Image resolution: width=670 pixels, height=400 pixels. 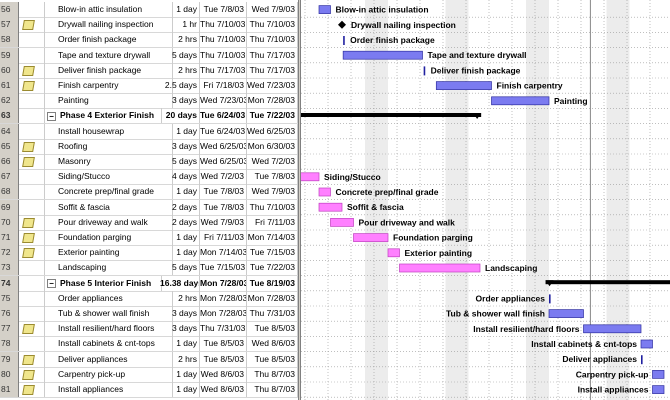 What do you see at coordinates (109, 374) in the screenshot?
I see `task-name: Carpentry pick-up` at bounding box center [109, 374].